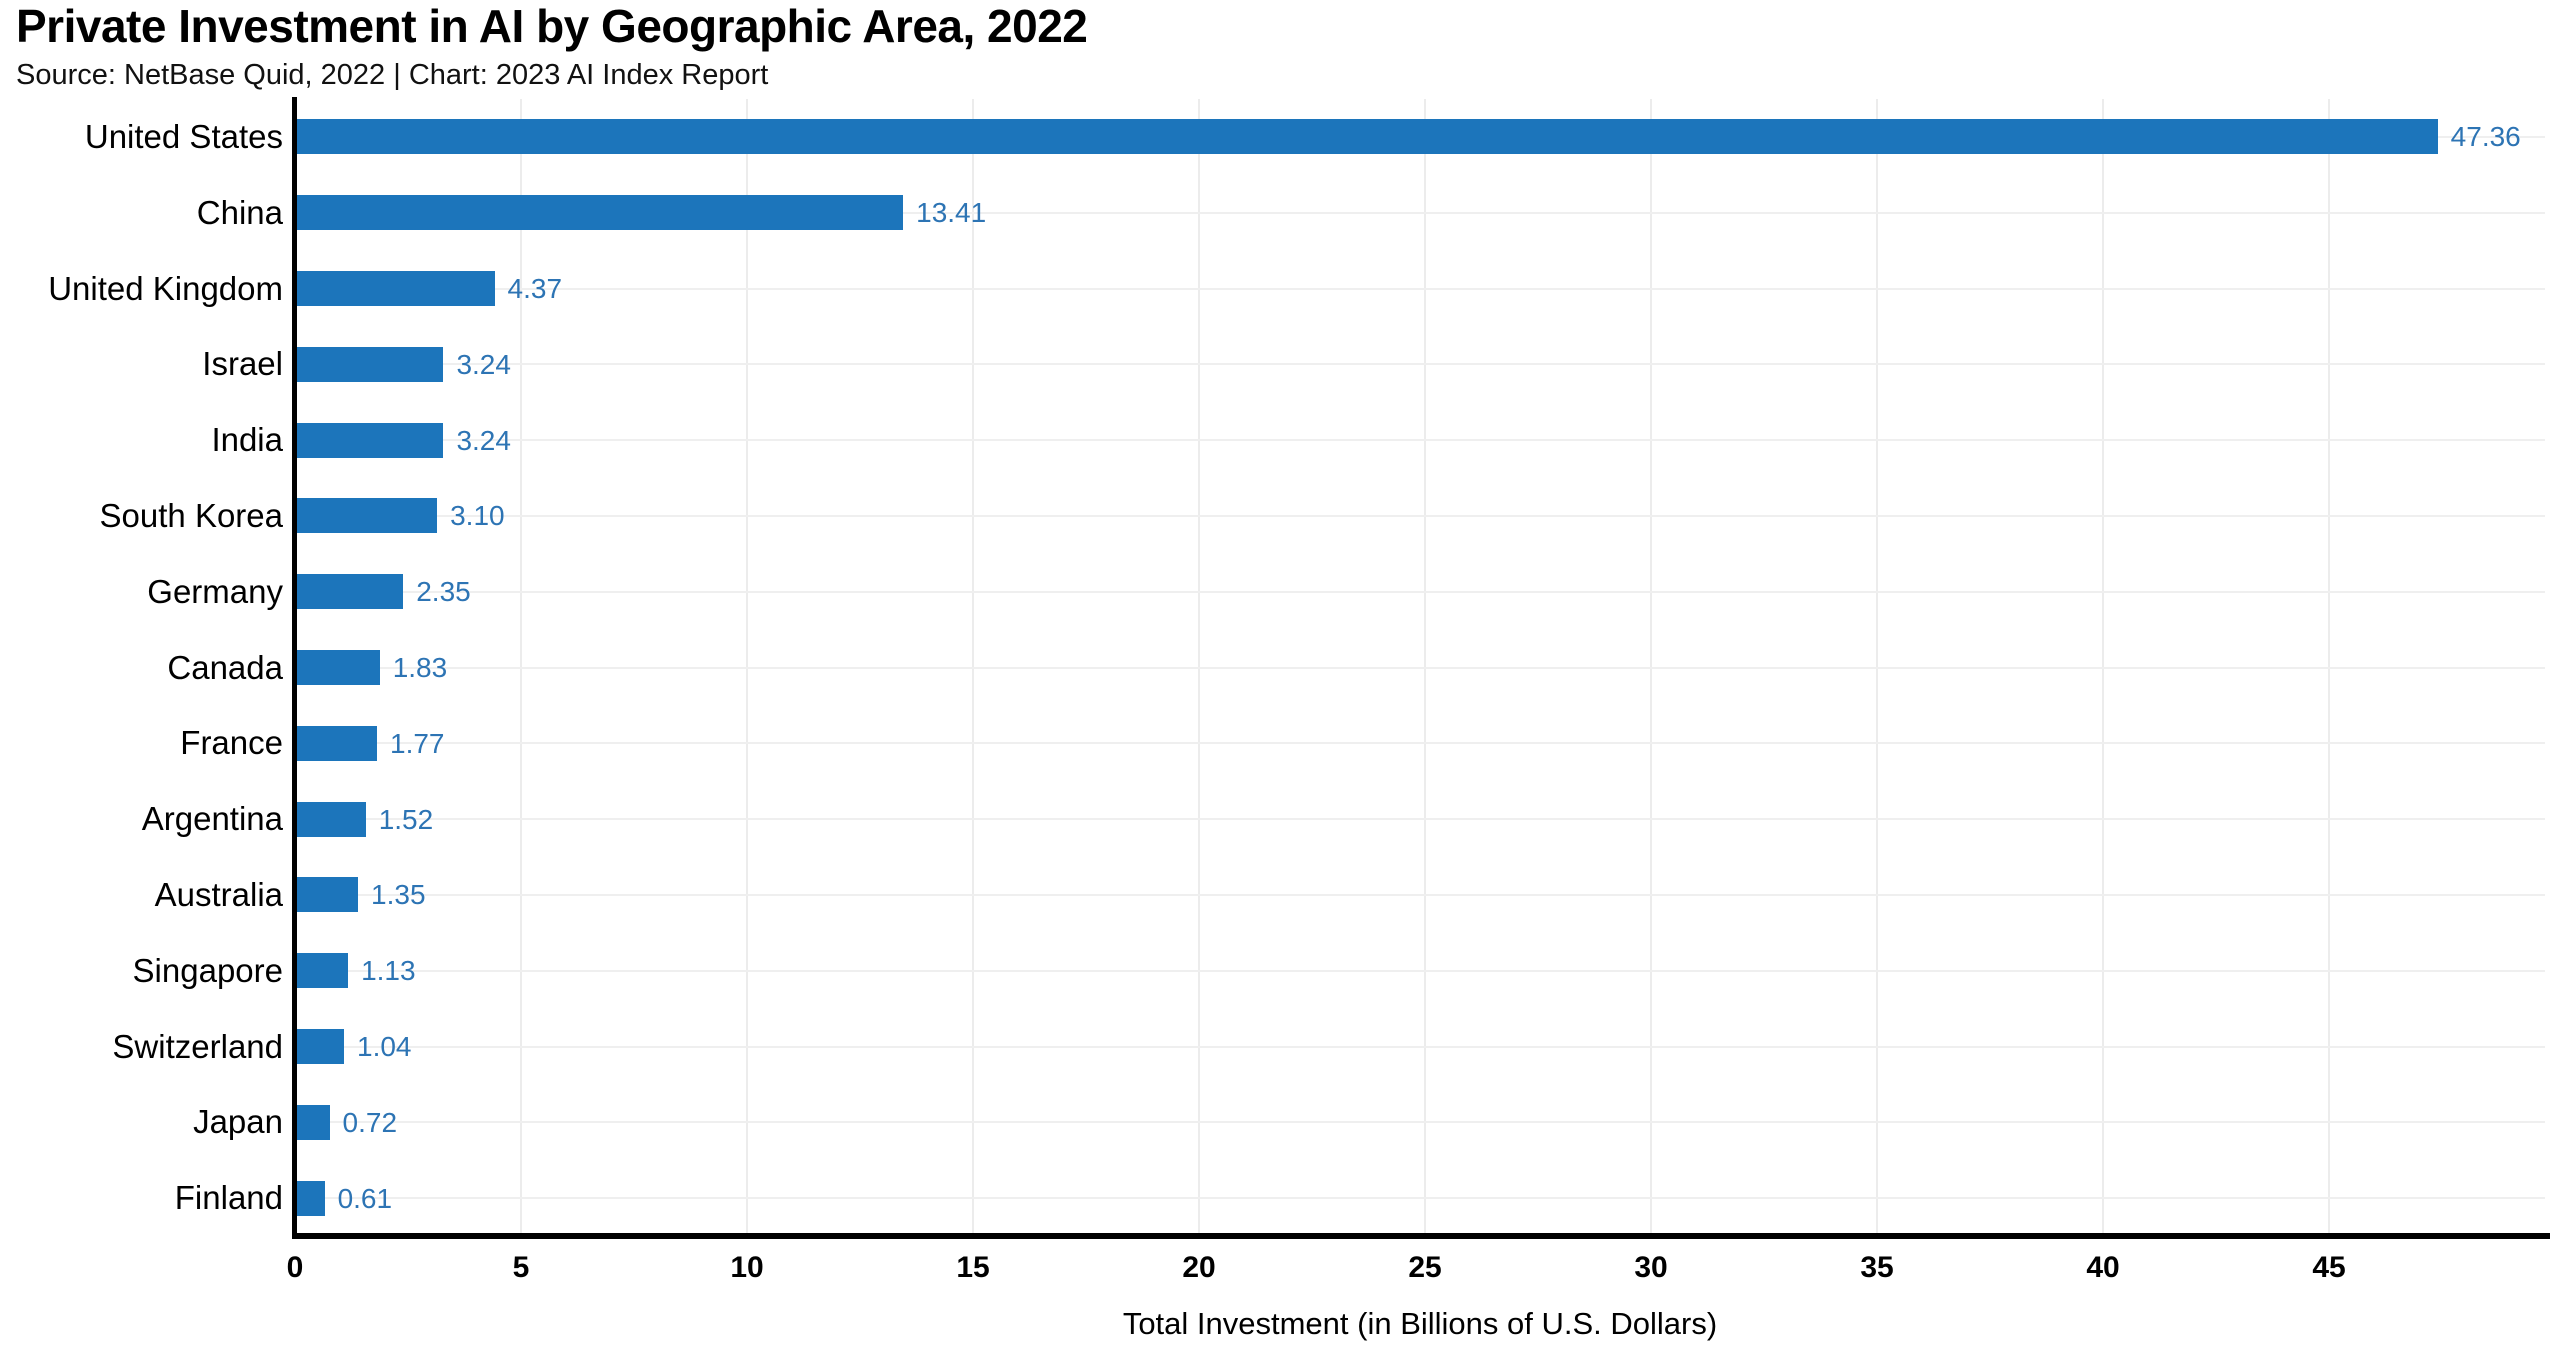  I want to click on value-label: 3.10, so click(477, 516).